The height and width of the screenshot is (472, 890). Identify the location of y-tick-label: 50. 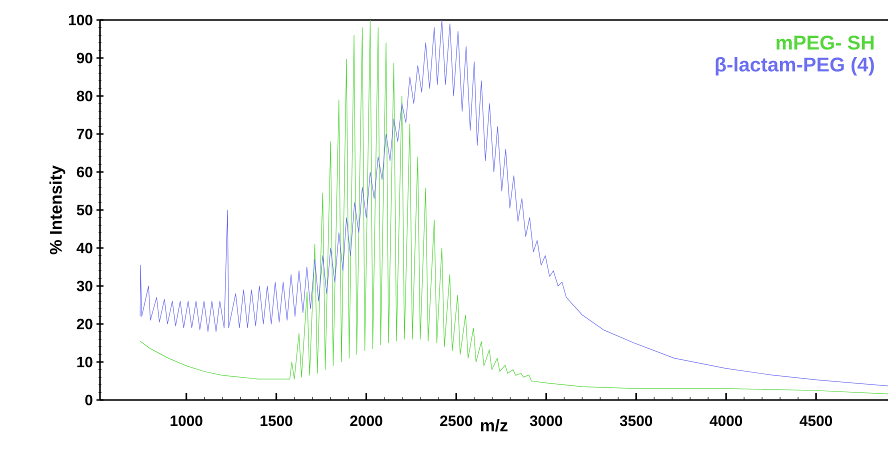
(84, 210).